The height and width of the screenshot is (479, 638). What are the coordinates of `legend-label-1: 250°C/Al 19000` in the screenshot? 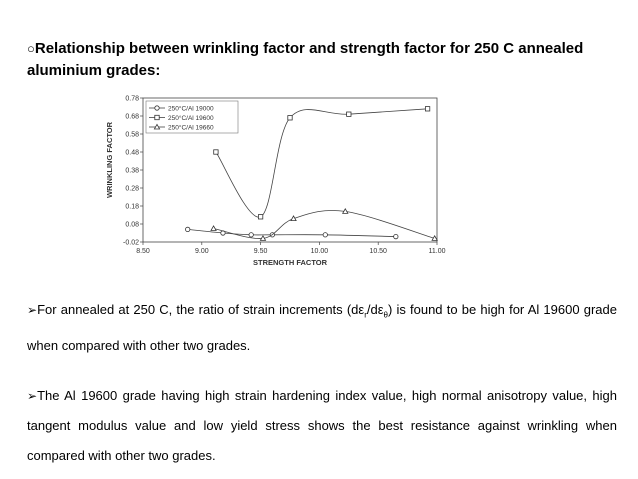 It's located at (191, 109).